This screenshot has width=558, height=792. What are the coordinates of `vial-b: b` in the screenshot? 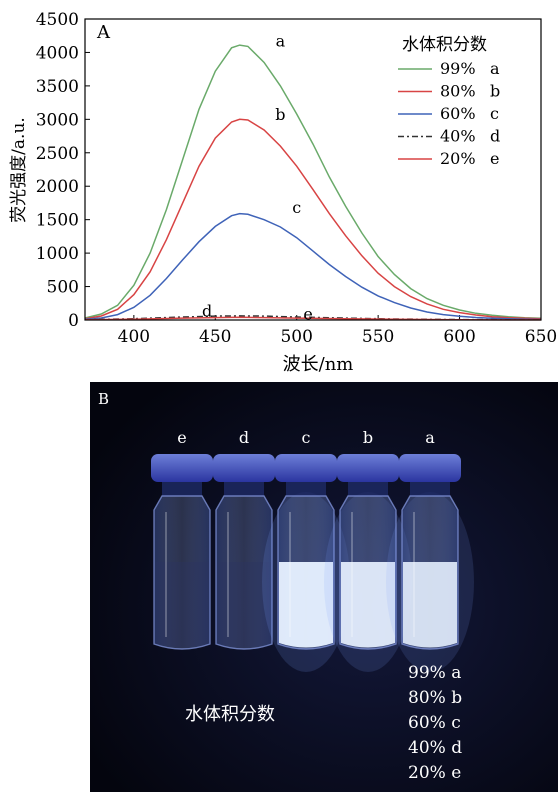 It's located at (368, 550).